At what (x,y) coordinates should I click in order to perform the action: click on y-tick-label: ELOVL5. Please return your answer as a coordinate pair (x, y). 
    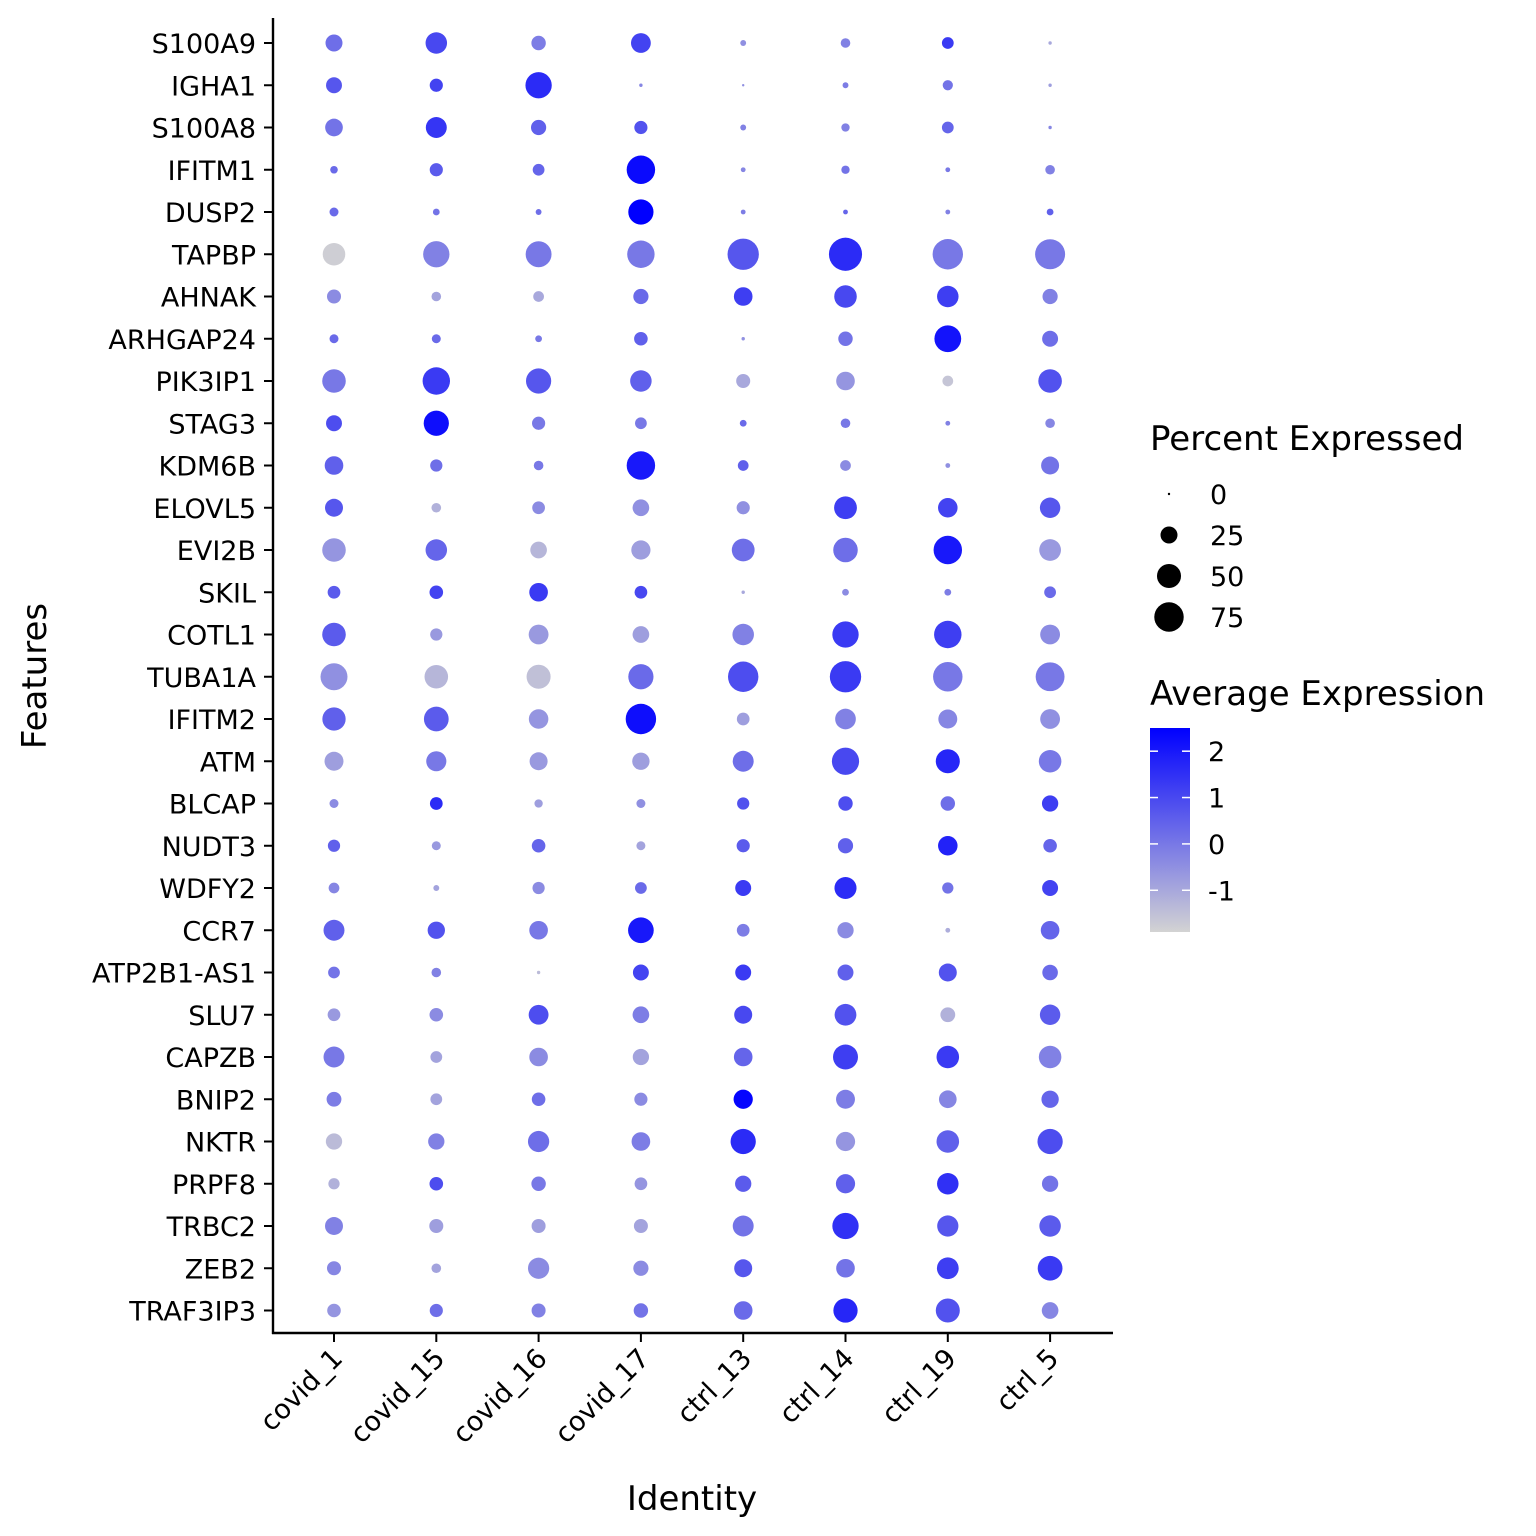
    Looking at the image, I should click on (204, 509).